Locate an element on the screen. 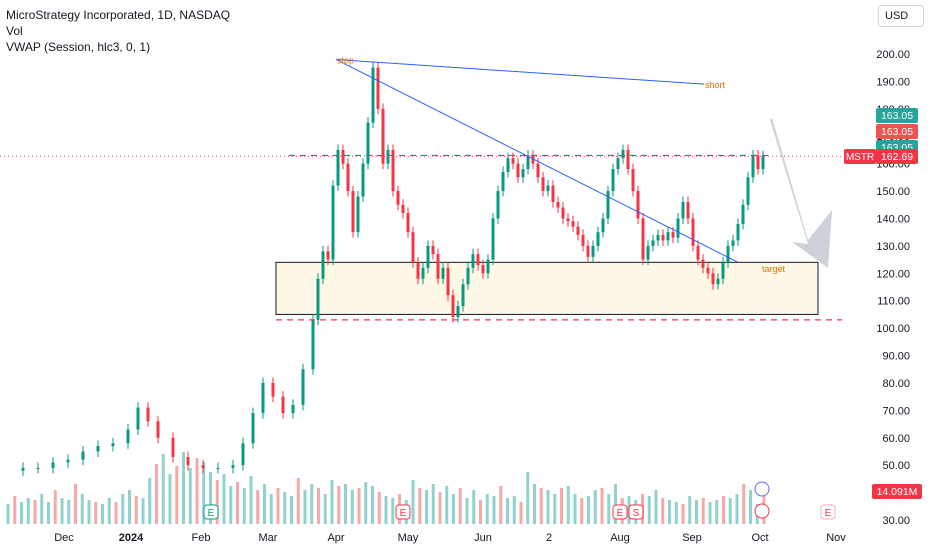 This screenshot has width=932, height=550. y-axis-tick-label: 80.00 is located at coordinates (896, 384).